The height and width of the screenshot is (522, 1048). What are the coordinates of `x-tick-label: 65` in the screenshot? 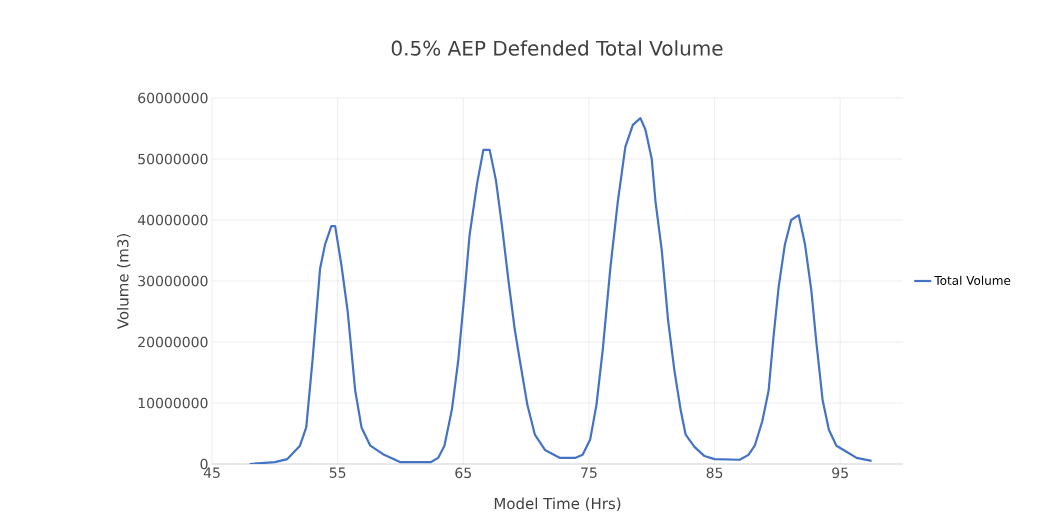 It's located at (463, 473).